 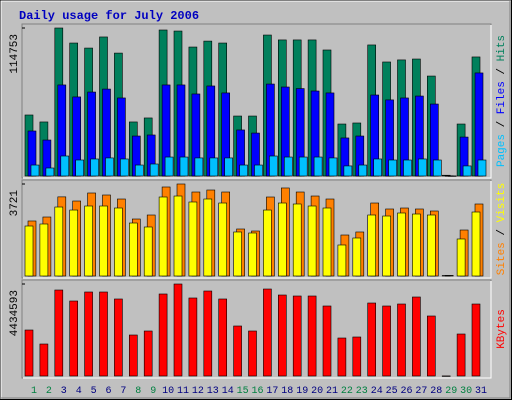 What do you see at coordinates (347, 391) in the screenshot?
I see `x-tick-label: 22` at bounding box center [347, 391].